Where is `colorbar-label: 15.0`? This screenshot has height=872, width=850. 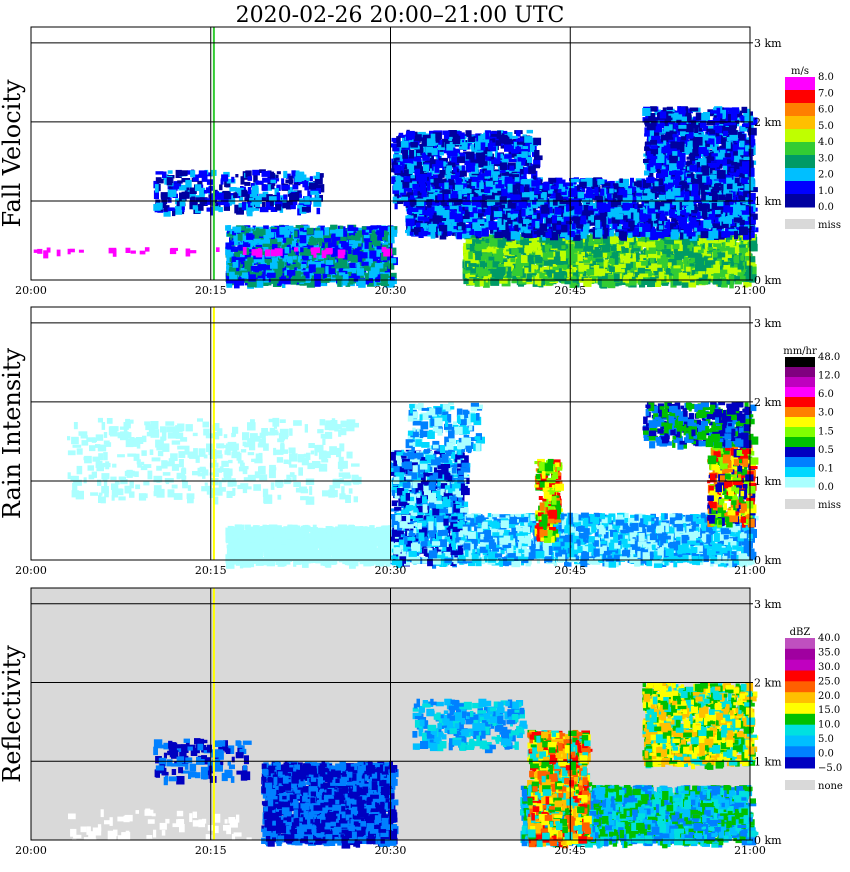 colorbar-label: 15.0 is located at coordinates (829, 710).